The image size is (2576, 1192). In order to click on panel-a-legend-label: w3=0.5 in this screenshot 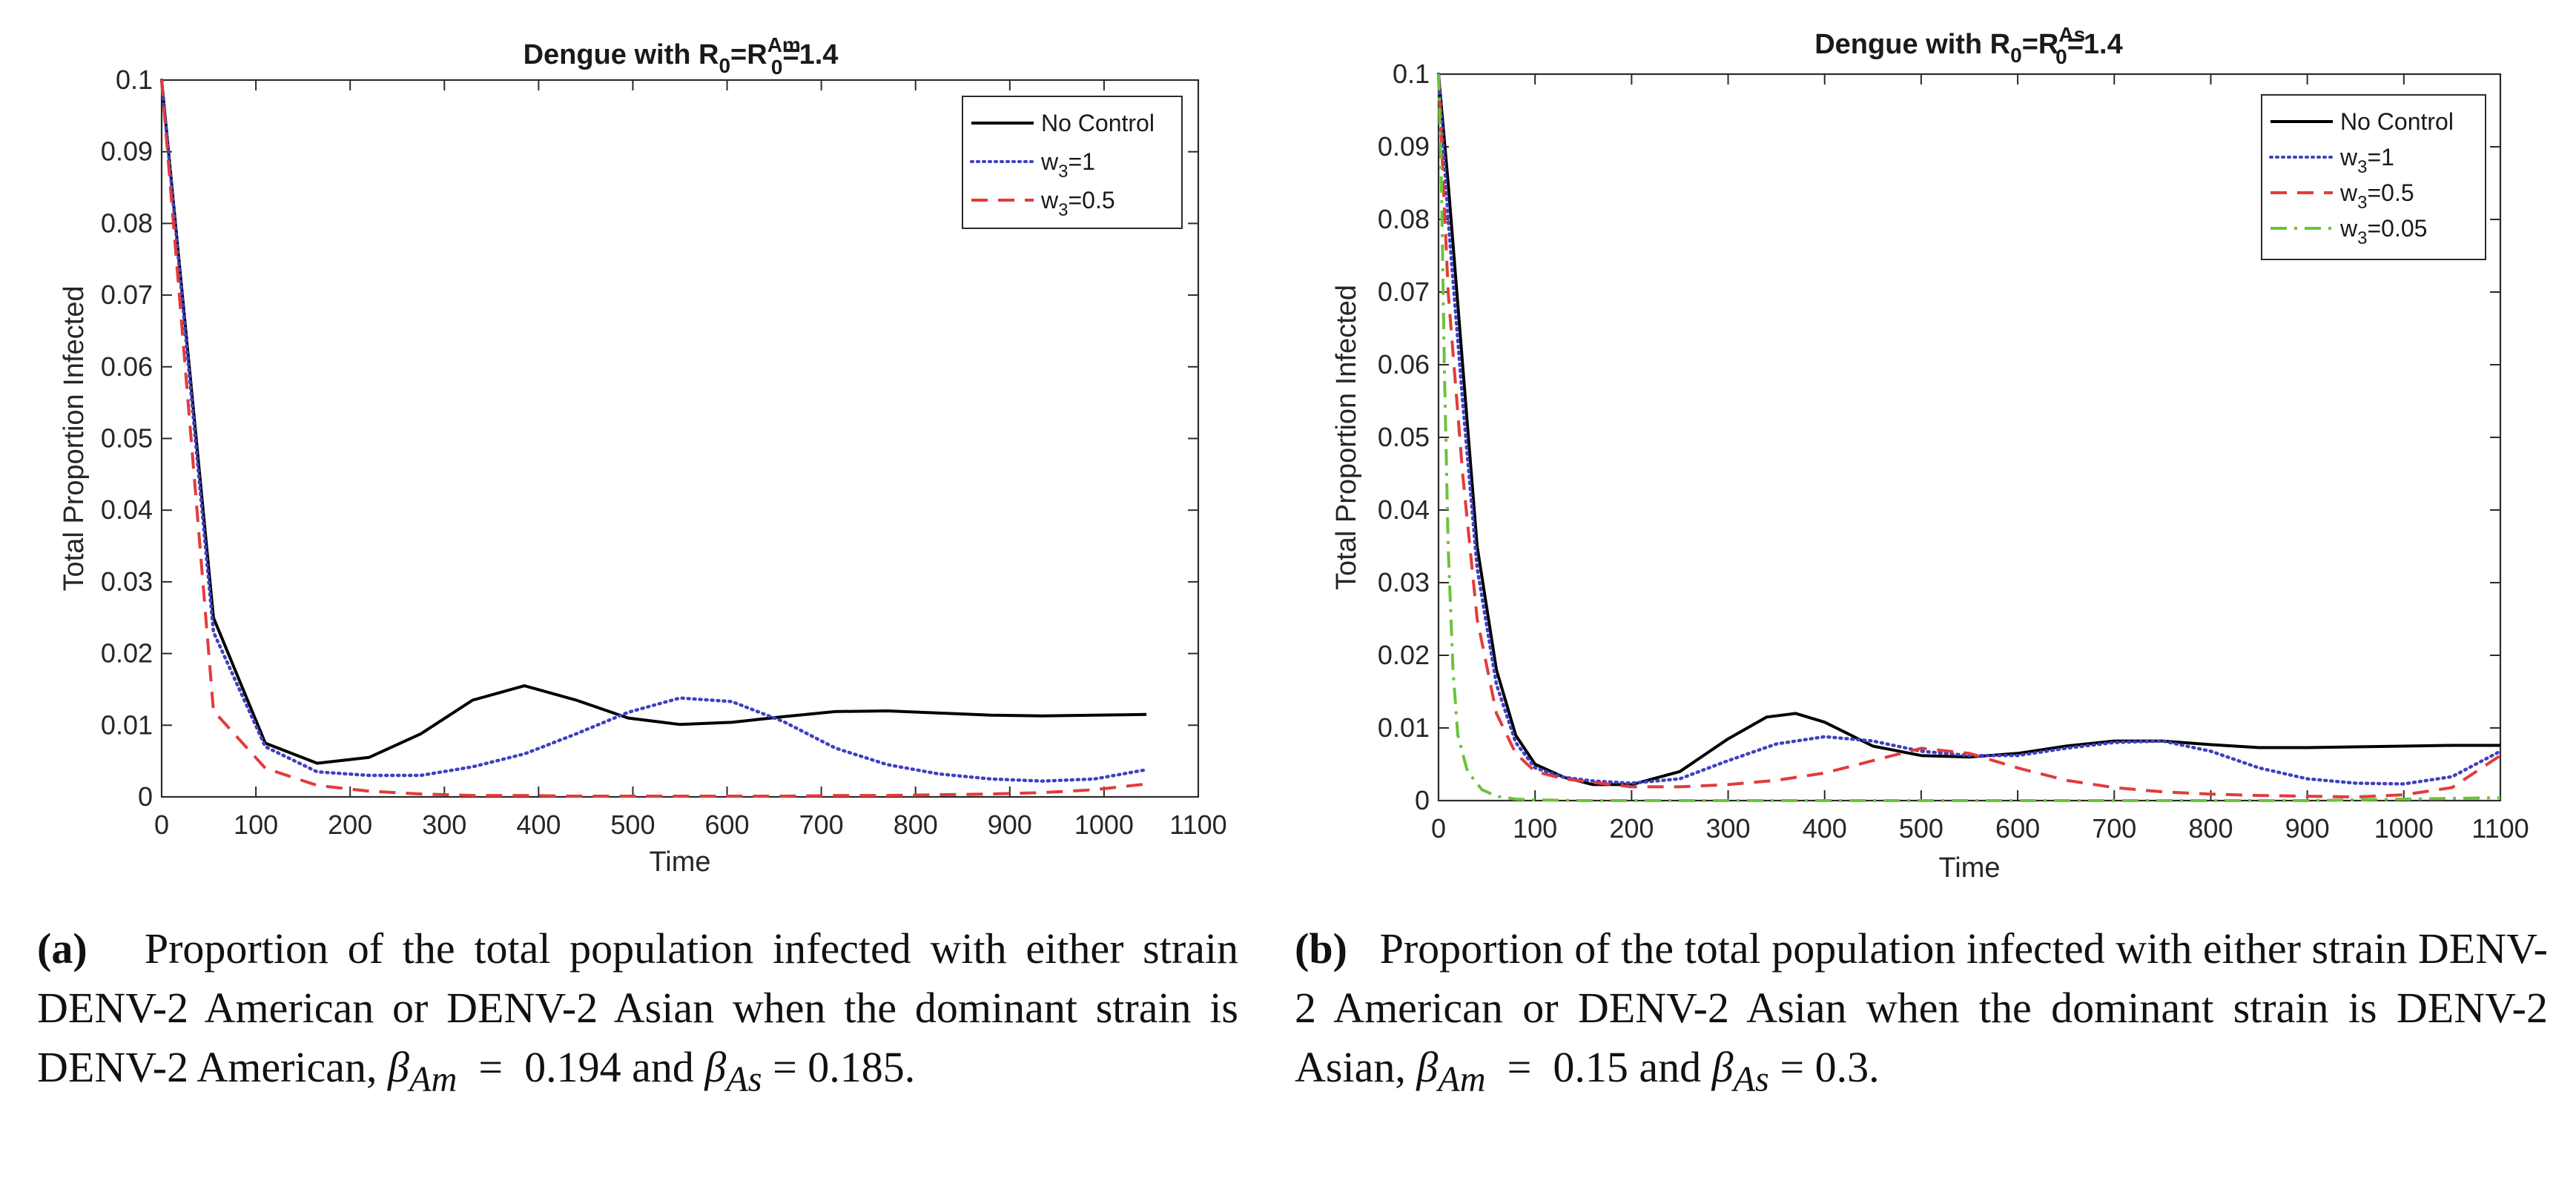, I will do `click(1077, 203)`.